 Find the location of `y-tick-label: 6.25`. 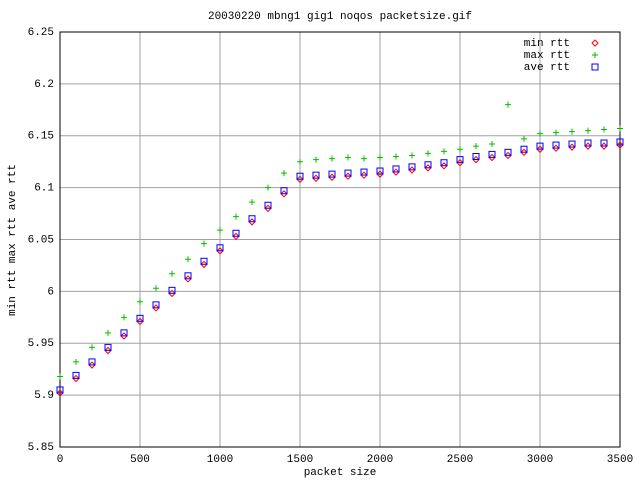

y-tick-label: 6.25 is located at coordinates (41, 33).